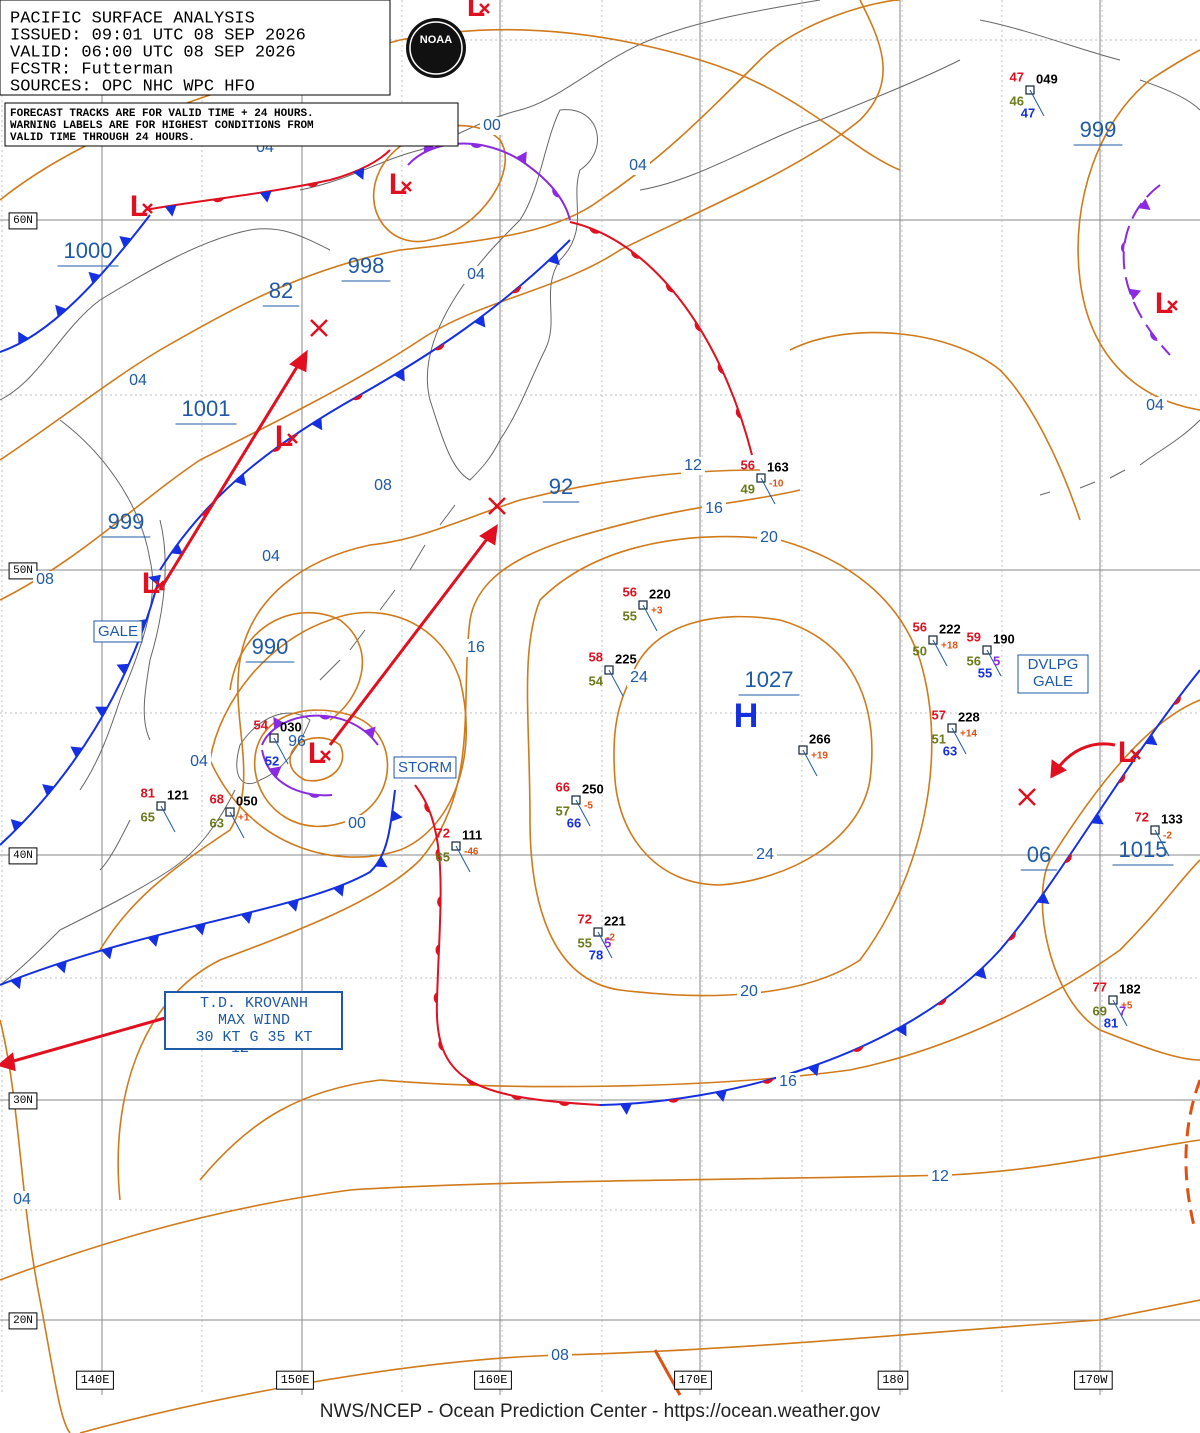 The height and width of the screenshot is (1433, 1200). What do you see at coordinates (1028, 112) in the screenshot?
I see `station-wave: 47` at bounding box center [1028, 112].